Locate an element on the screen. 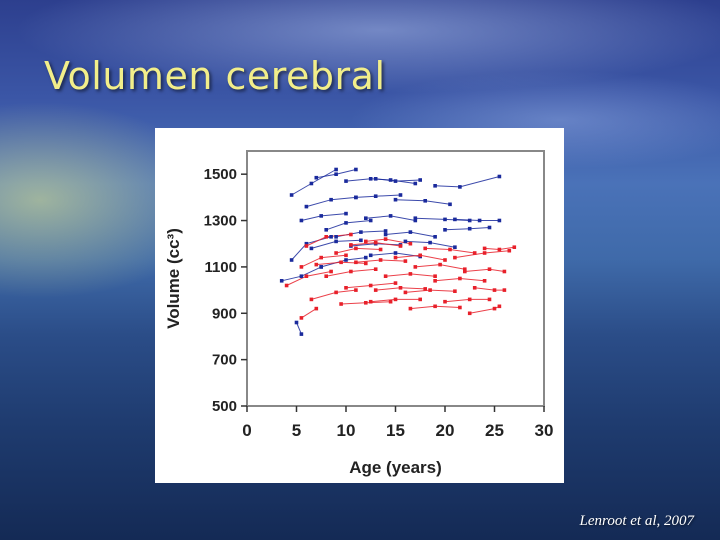 The height and width of the screenshot is (540, 720). y-tick-label: 700 is located at coordinates (224, 360).